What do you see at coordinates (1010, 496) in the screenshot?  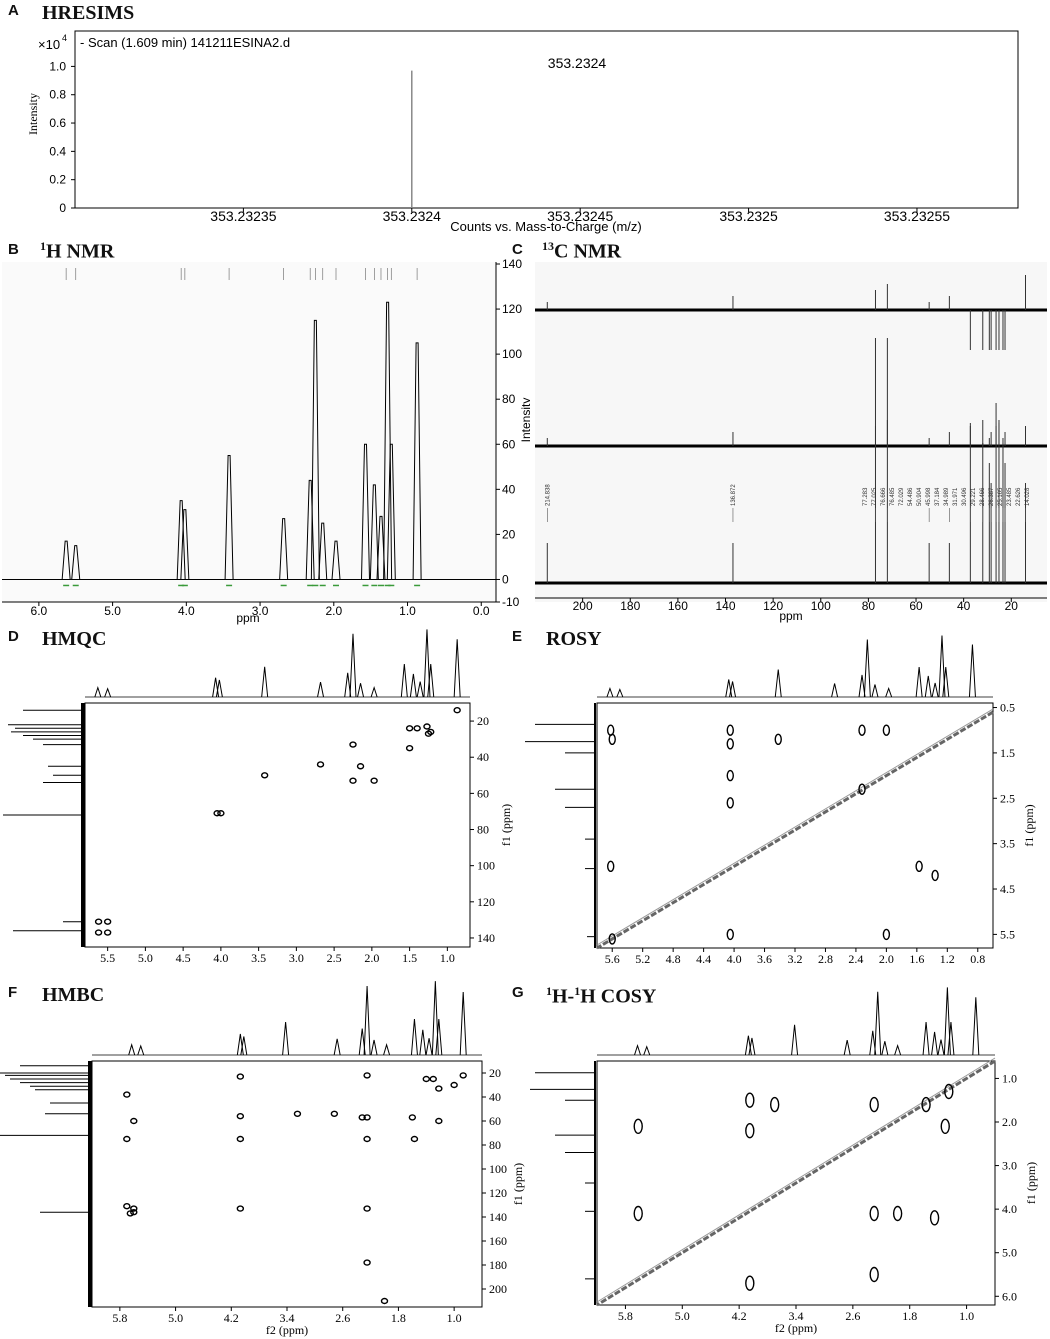 I see `panel-c-peak-label: 23.485` at bounding box center [1010, 496].